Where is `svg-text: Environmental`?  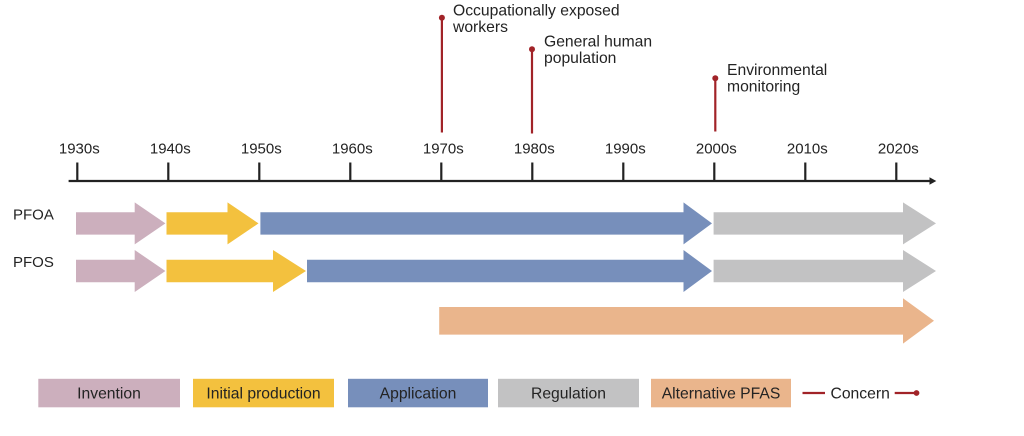
svg-text: Environmental is located at coordinates (777, 70).